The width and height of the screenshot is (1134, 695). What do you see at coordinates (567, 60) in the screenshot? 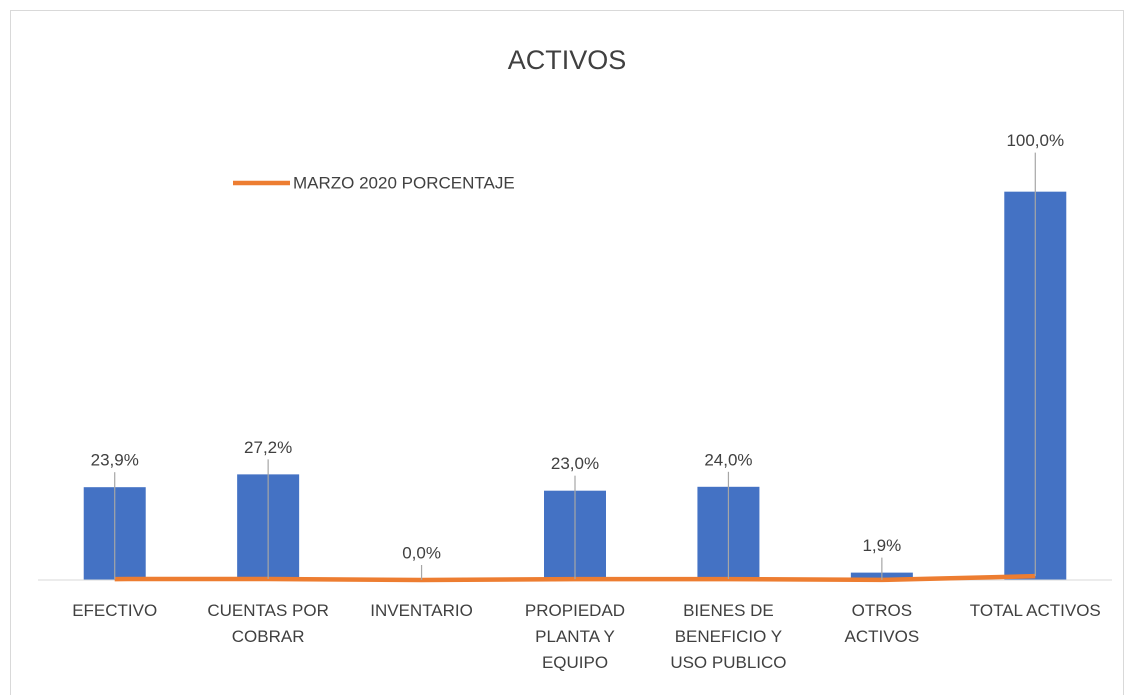
I see `chart-title: ACTIVOS` at bounding box center [567, 60].